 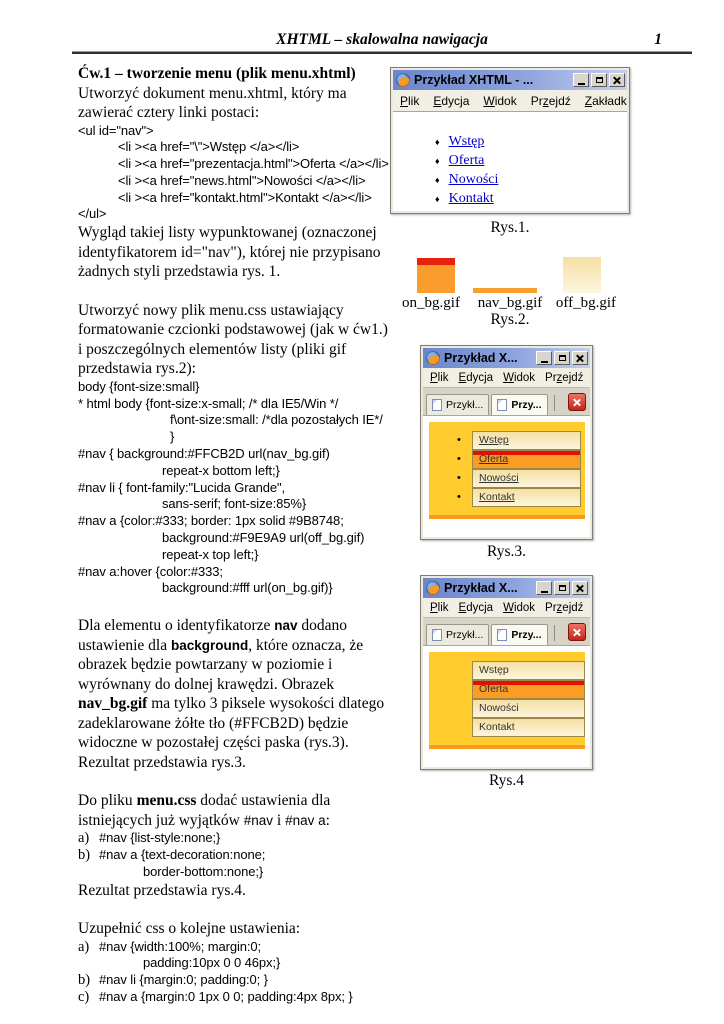 I want to click on nav-link: Nowości, so click(x=473, y=179).